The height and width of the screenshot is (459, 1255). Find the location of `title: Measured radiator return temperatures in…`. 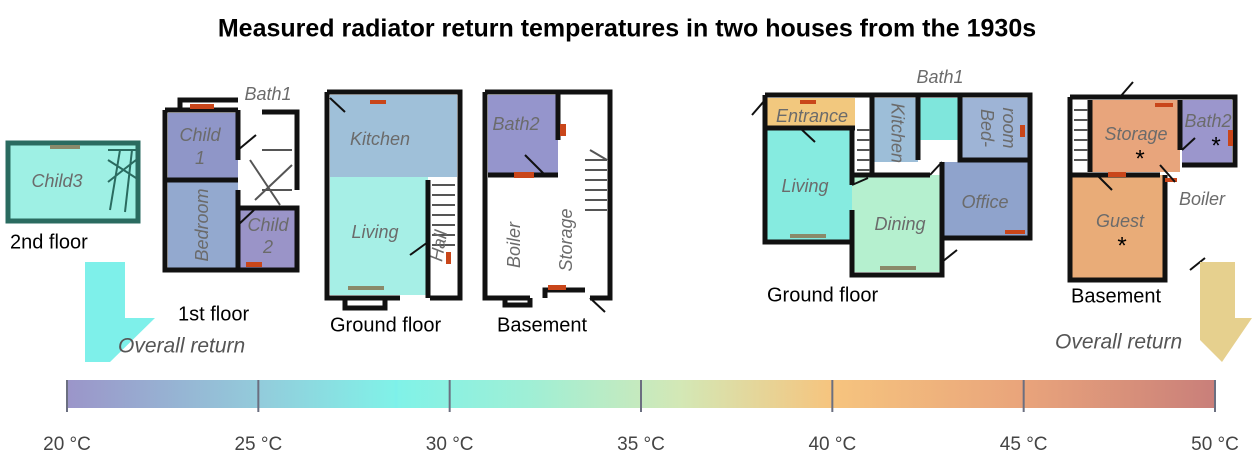

title: Measured radiator return temperatures in… is located at coordinates (627, 29).